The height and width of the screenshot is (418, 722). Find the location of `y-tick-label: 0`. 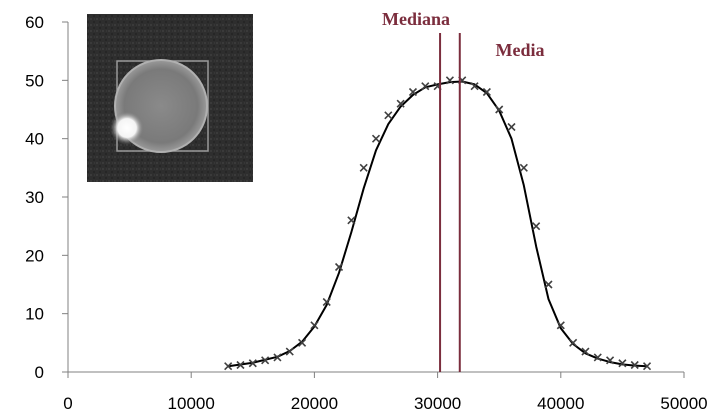

y-tick-label: 0 is located at coordinates (39, 372).